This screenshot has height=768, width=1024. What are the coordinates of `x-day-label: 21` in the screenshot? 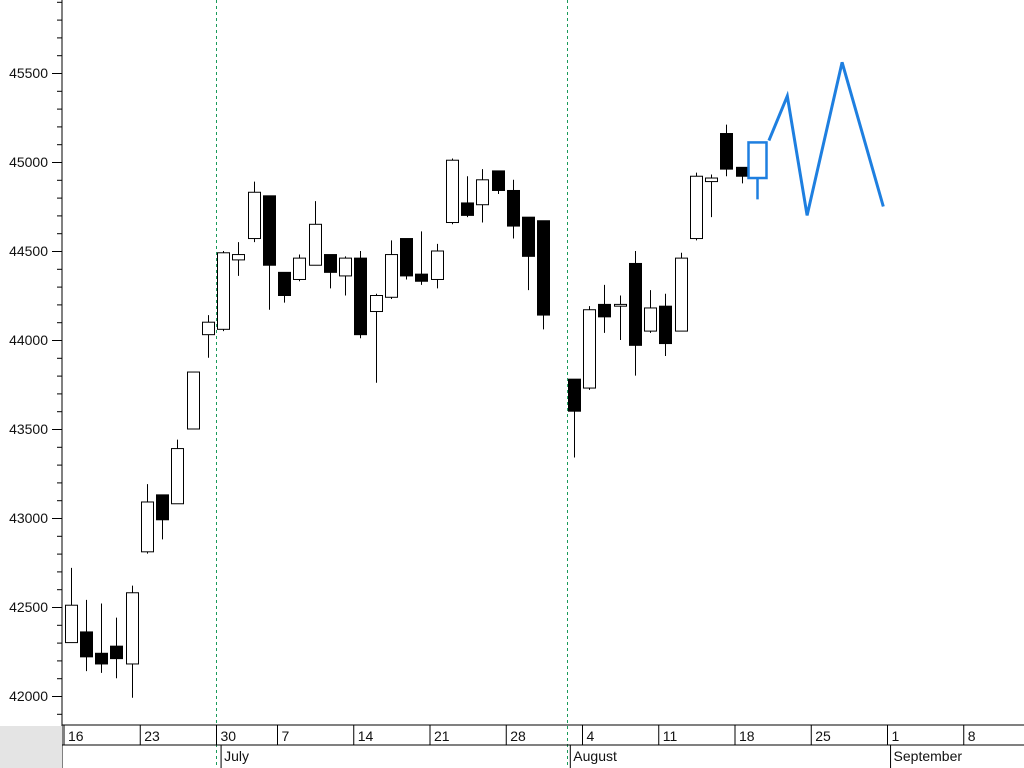 It's located at (442, 736).